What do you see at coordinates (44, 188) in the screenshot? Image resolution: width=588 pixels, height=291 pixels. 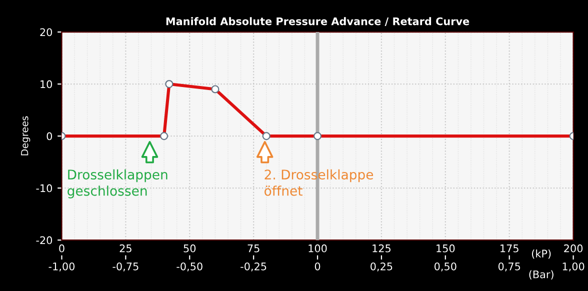 I see `y-tick-label: -10` at bounding box center [44, 188].